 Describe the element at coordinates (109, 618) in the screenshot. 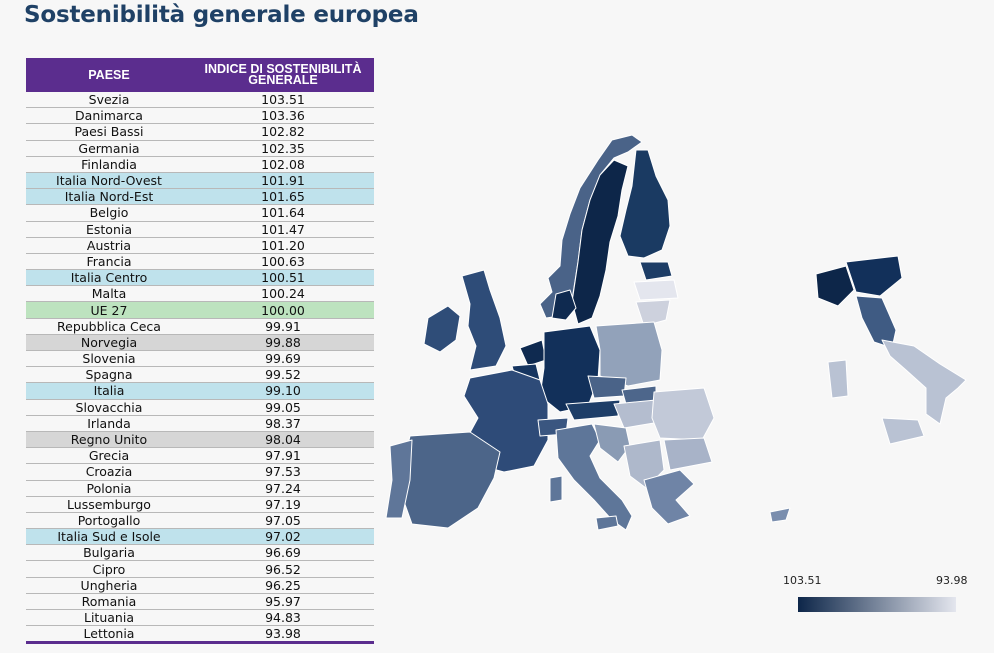

I see `row-country: Lituania` at that location.